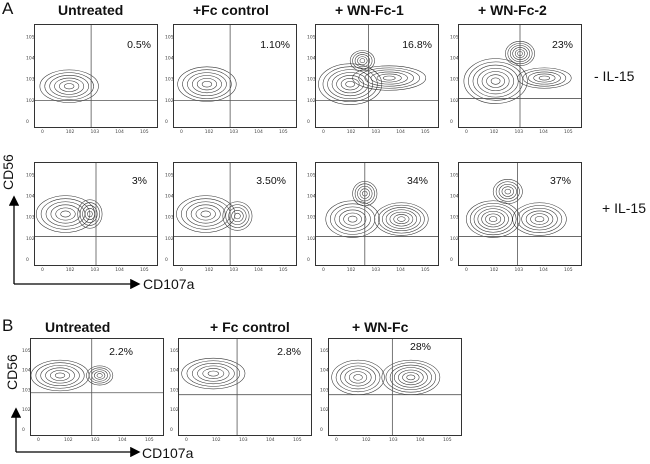  I want to click on quadrant-percent: 23%, so click(562, 45).